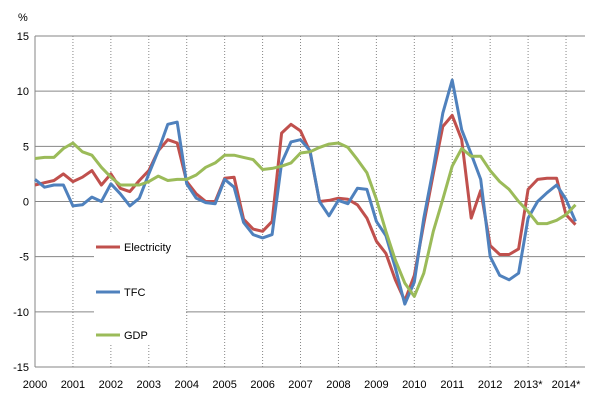 This screenshot has height=418, width=607. I want to click on y-tick-label: 10, so click(23, 92).